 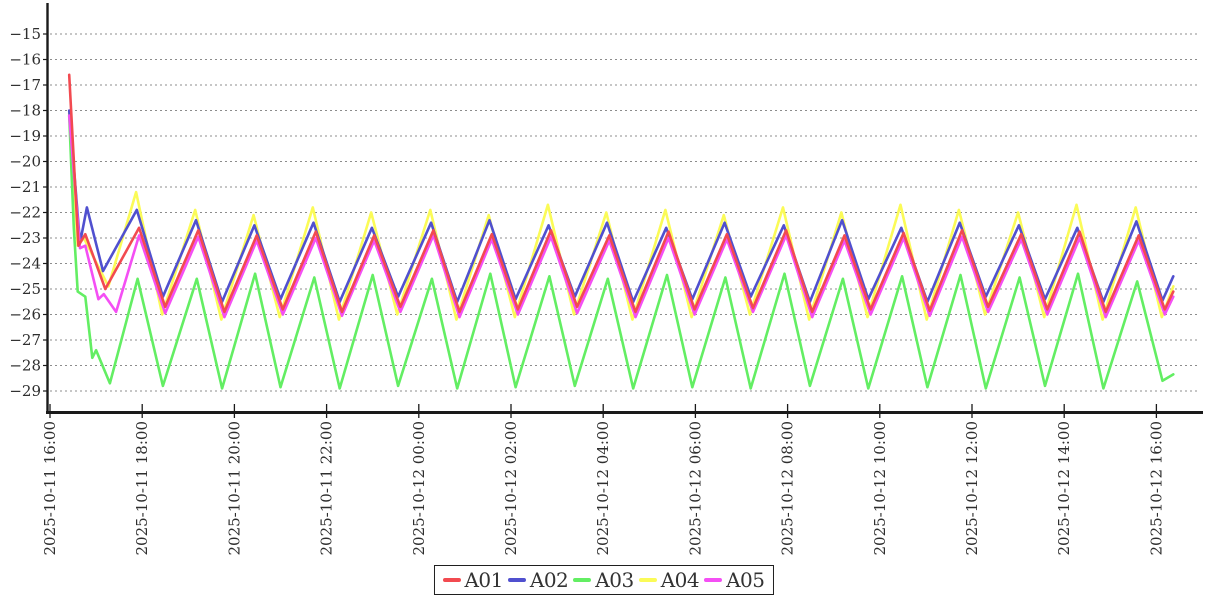 I want to click on legend-item-a03: A03, so click(x=603, y=580).